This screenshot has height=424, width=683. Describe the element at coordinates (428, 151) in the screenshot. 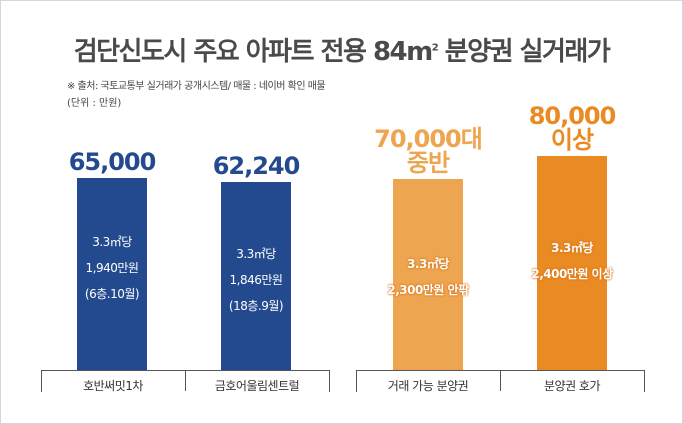

I see `value-label-3: 70,000대 중반` at that location.